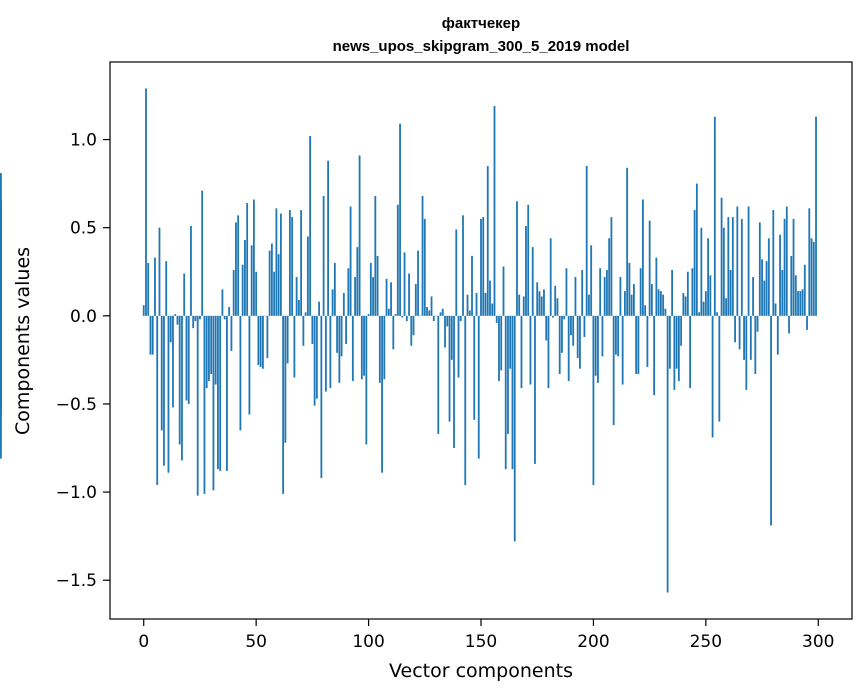 The image size is (867, 696). I want to click on y-tick-label: 0.5, so click(83, 229).